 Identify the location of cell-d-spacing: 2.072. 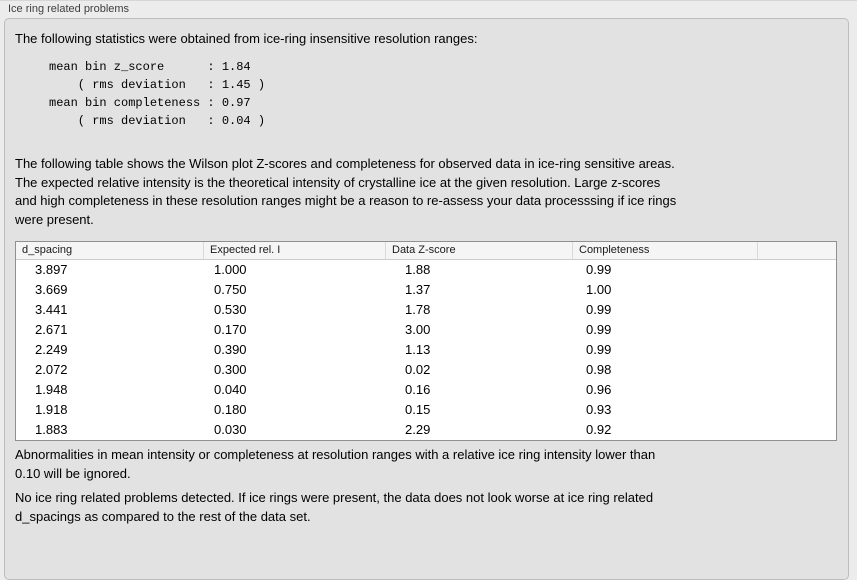
(51, 369).